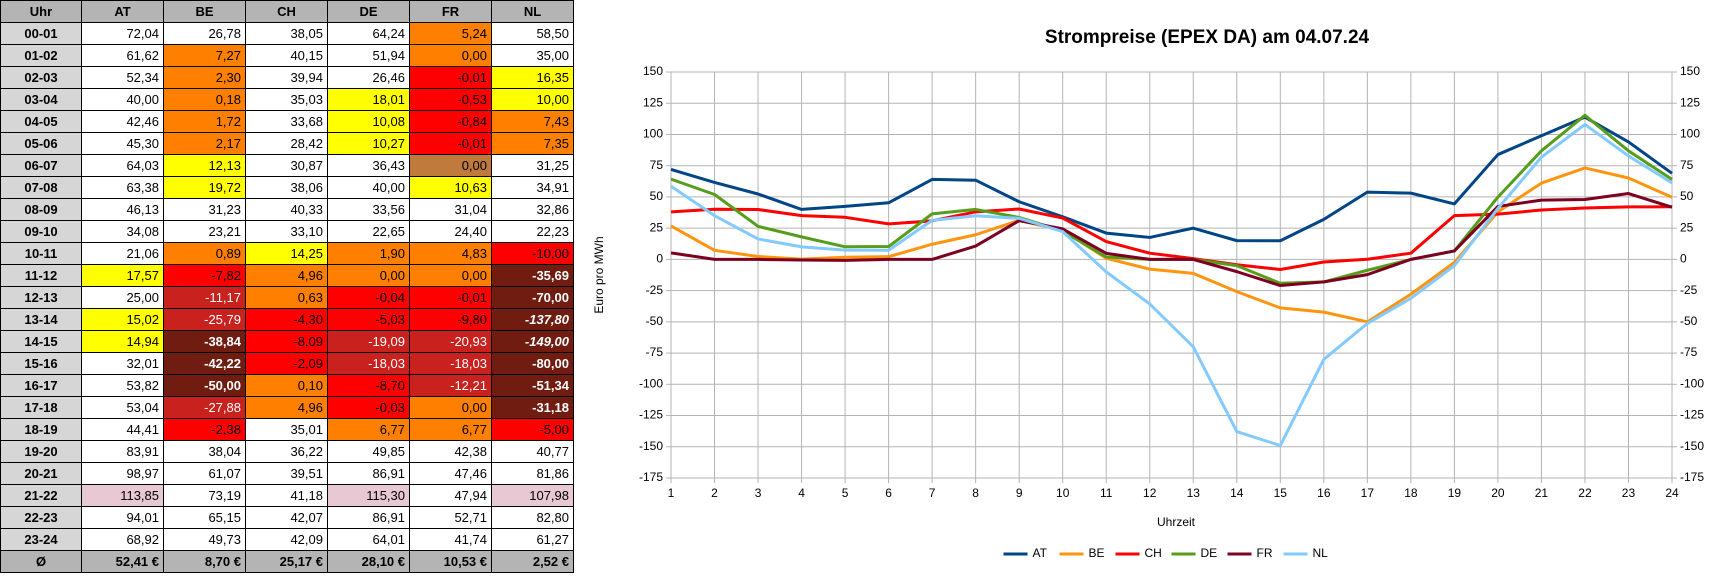  I want to click on table-row: 10-11 21,06 0,89 14,25 1,90 4,83 -10,00, so click(287, 253).